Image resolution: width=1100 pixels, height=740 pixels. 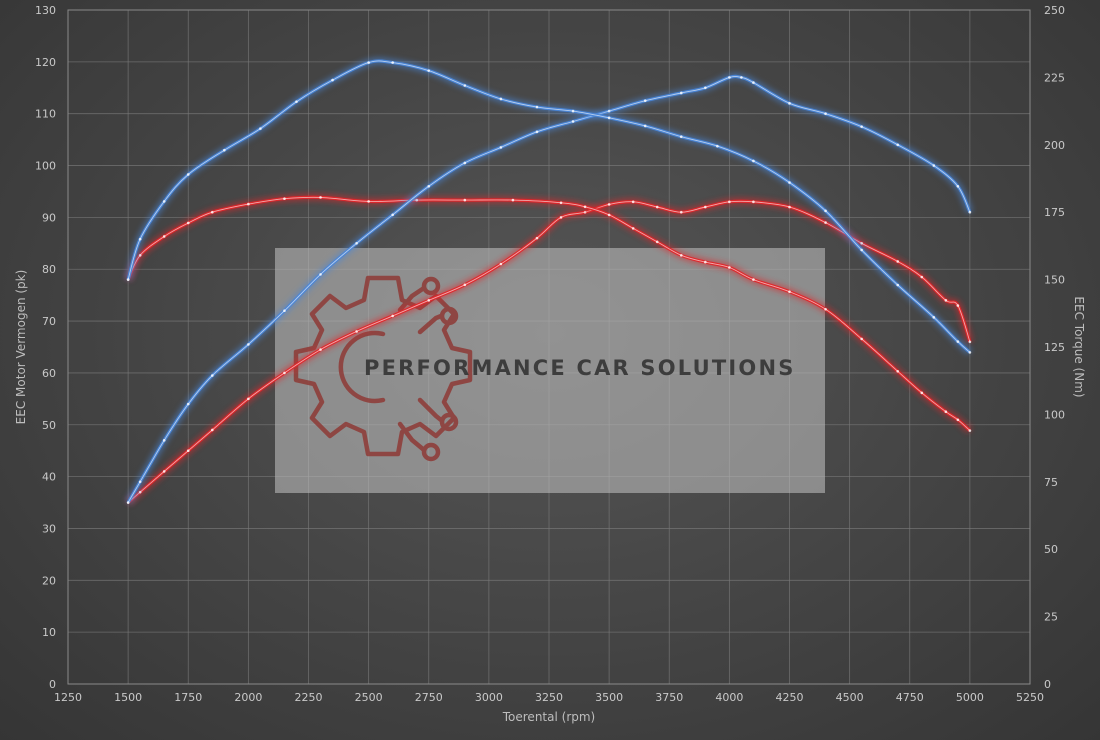 What do you see at coordinates (1054, 280) in the screenshot?
I see `right-tick-label: 150` at bounding box center [1054, 280].